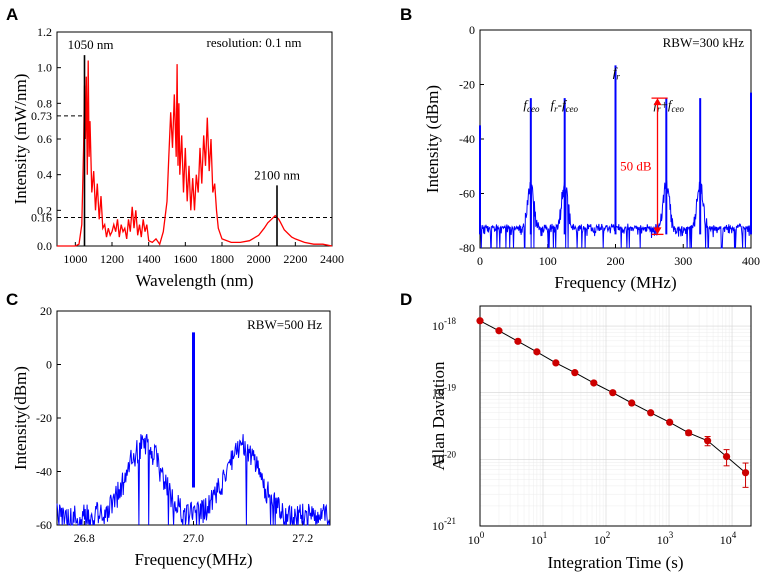 Image resolution: width=761 pixels, height=578 pixels. What do you see at coordinates (44, 175) in the screenshot?
I see `y-tick-label: 0.4` at bounding box center [44, 175].